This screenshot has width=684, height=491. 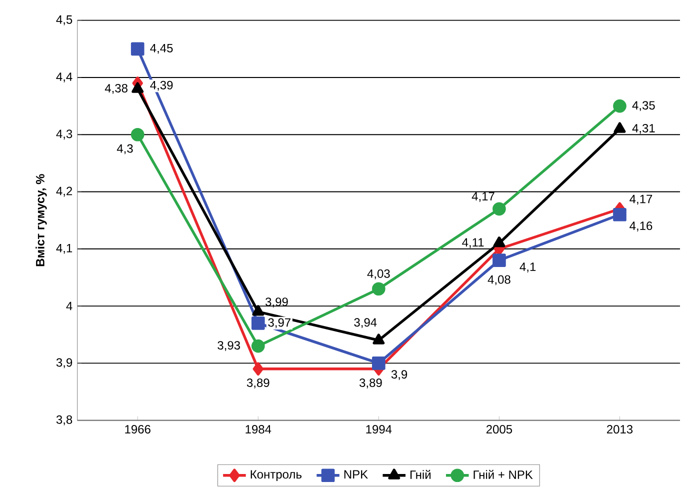 What do you see at coordinates (64, 363) in the screenshot?
I see `y-tick-label: 3,9` at bounding box center [64, 363].